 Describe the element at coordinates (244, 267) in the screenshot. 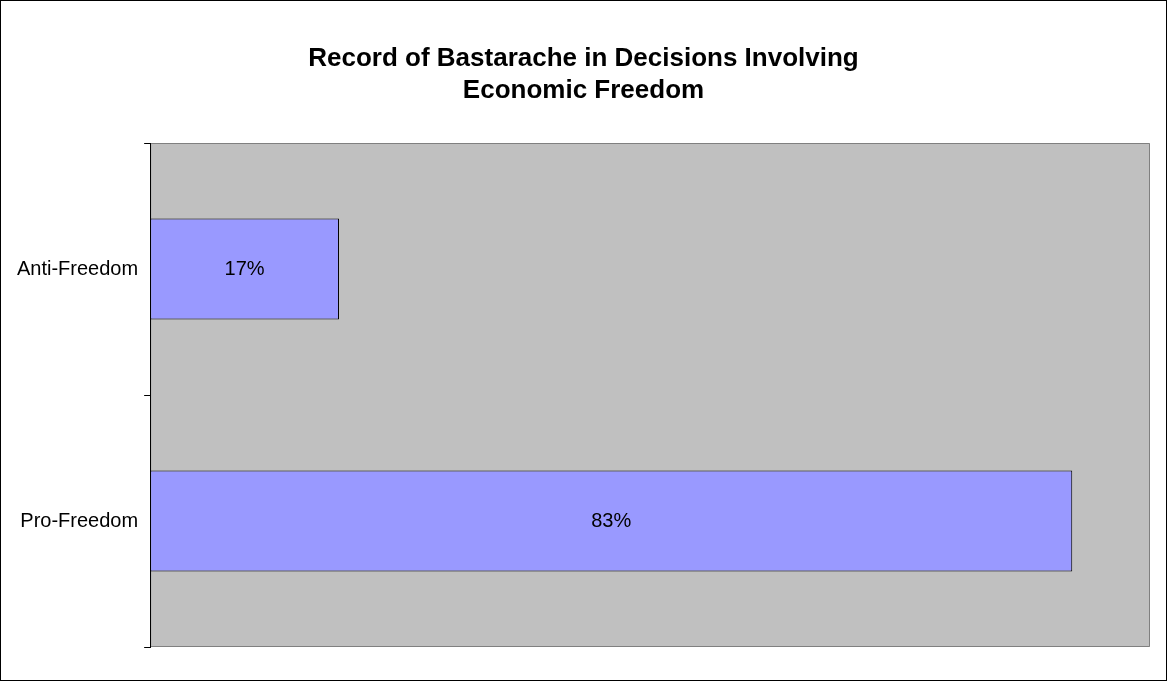

I see `data-label: 17%` at that location.